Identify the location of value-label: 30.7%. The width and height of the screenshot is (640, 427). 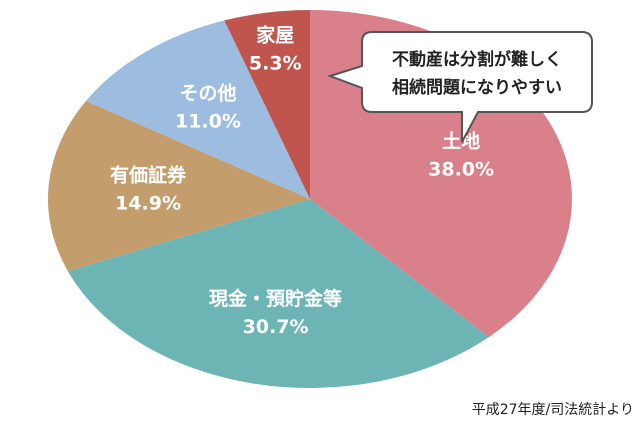
(276, 327).